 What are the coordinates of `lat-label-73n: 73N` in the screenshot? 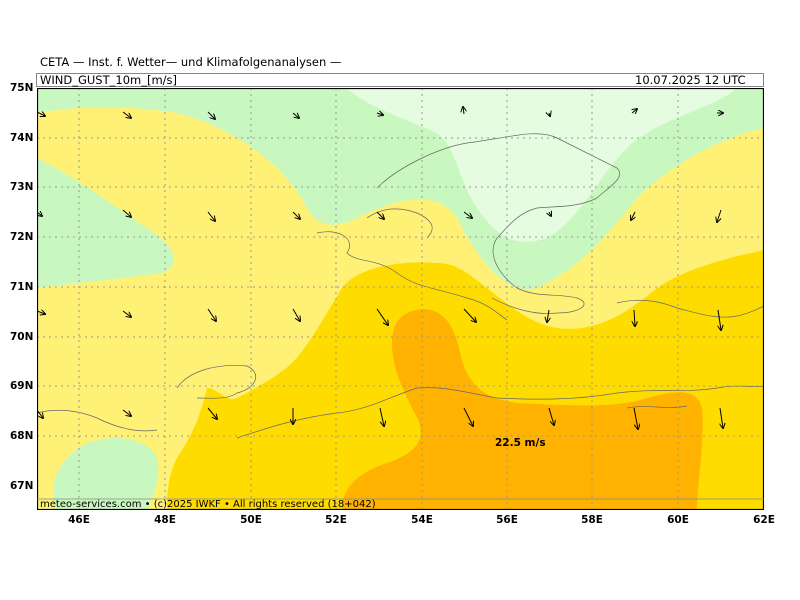 It's located at (22, 187).